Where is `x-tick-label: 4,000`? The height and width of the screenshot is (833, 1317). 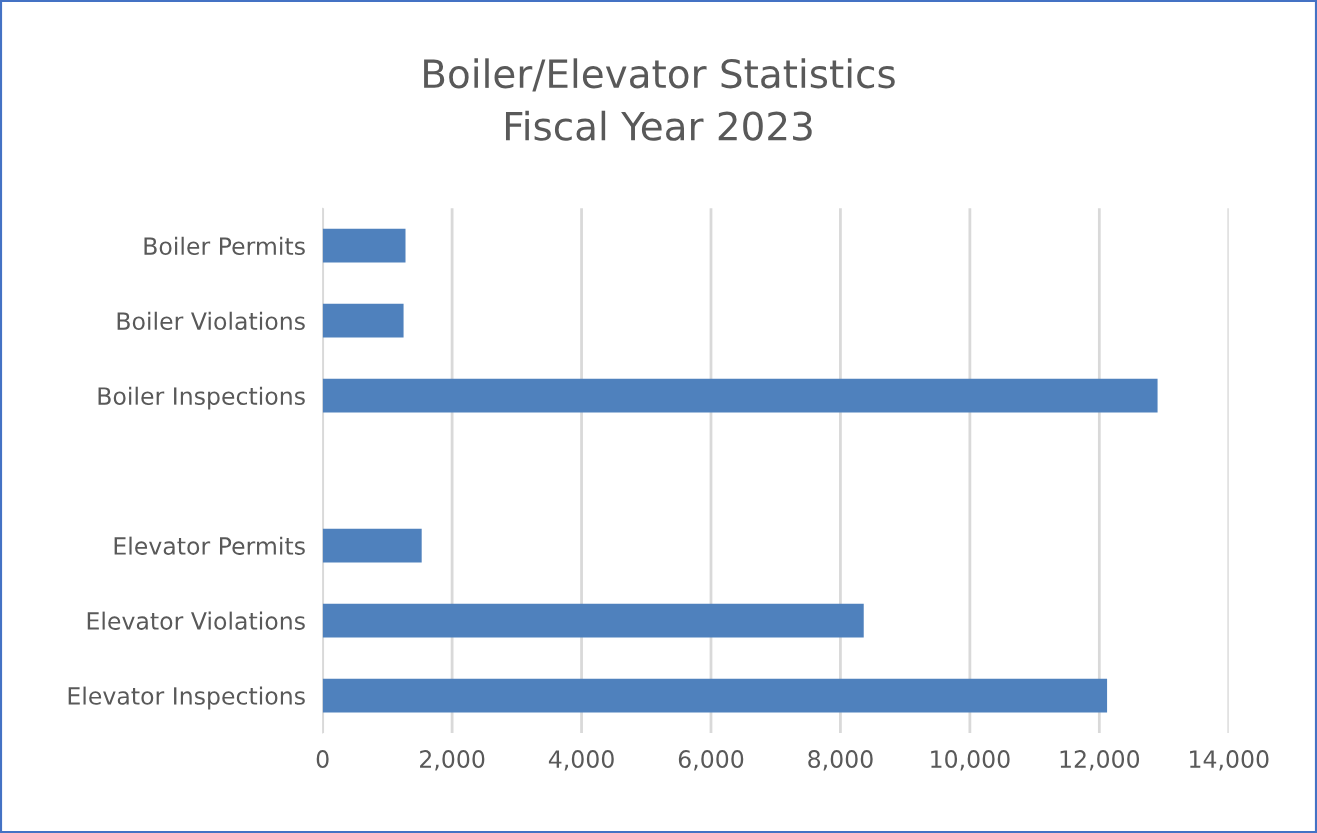 x-tick-label: 4,000 is located at coordinates (581, 760).